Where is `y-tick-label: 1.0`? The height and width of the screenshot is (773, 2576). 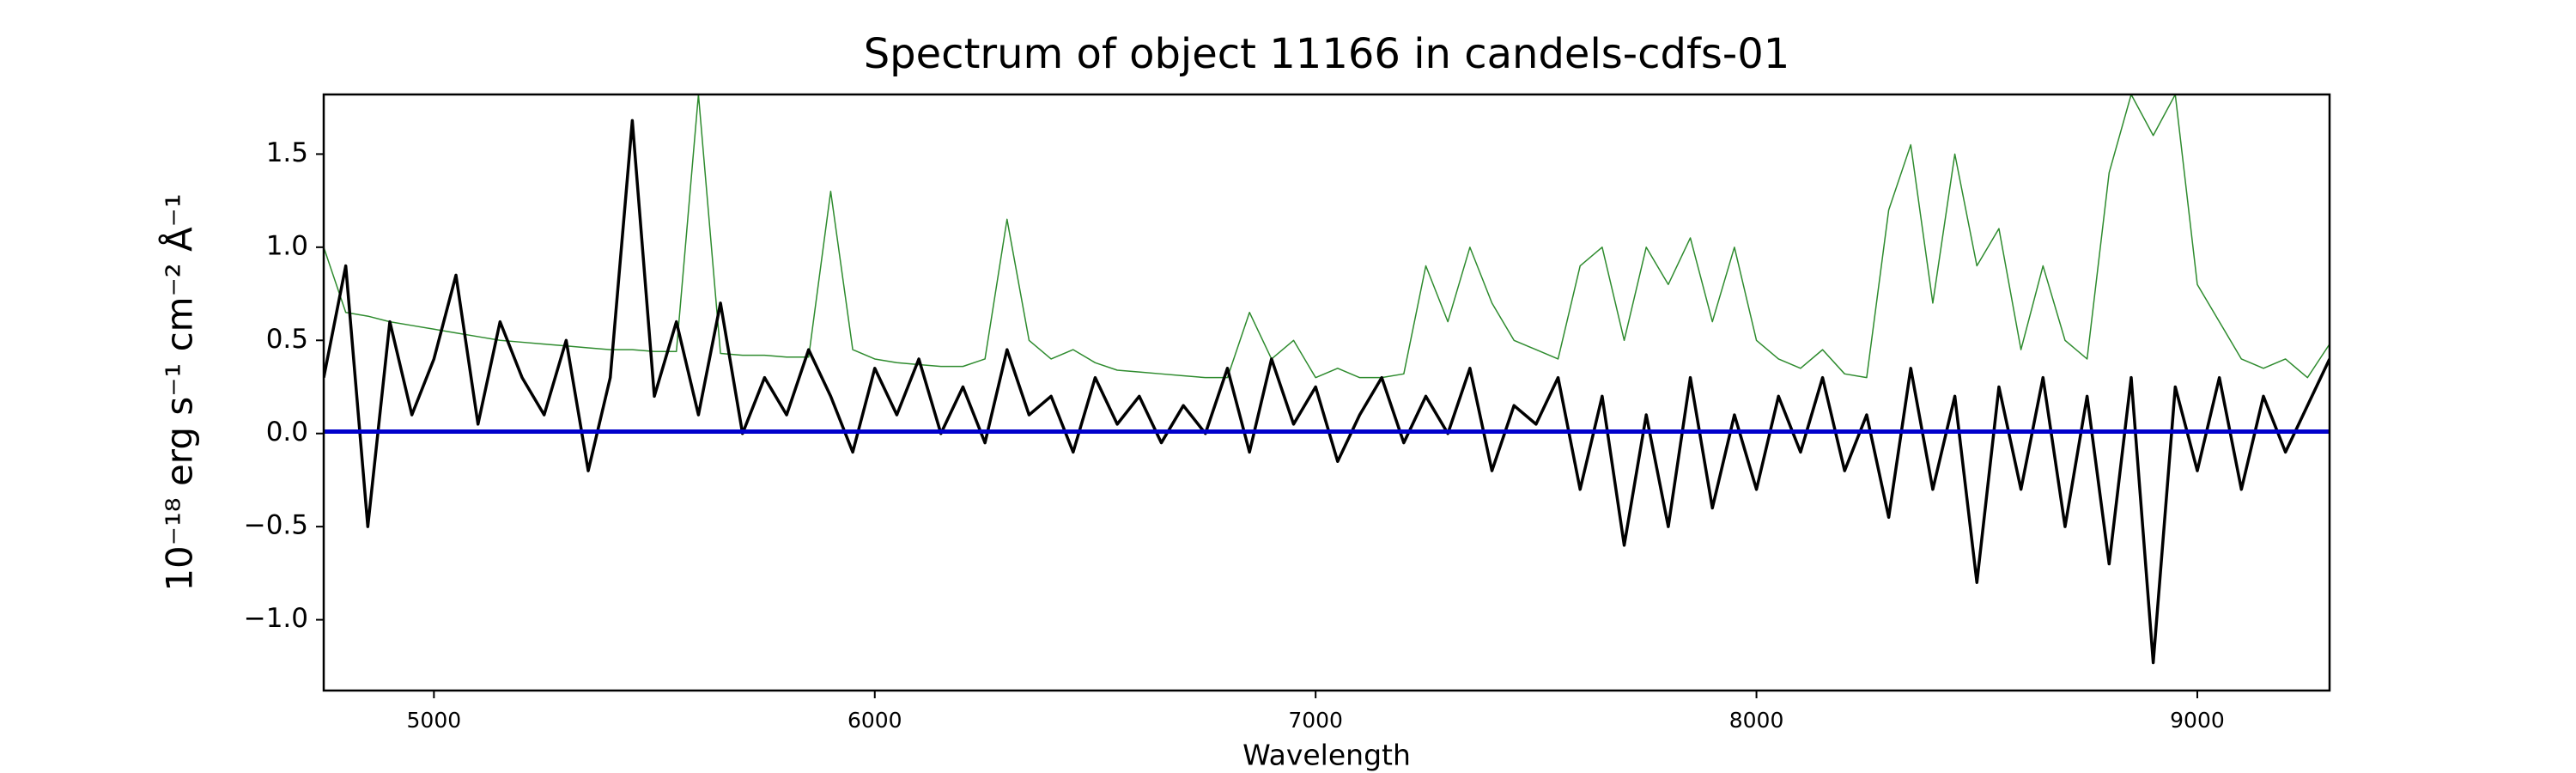
y-tick-label: 1.0 is located at coordinates (287, 245).